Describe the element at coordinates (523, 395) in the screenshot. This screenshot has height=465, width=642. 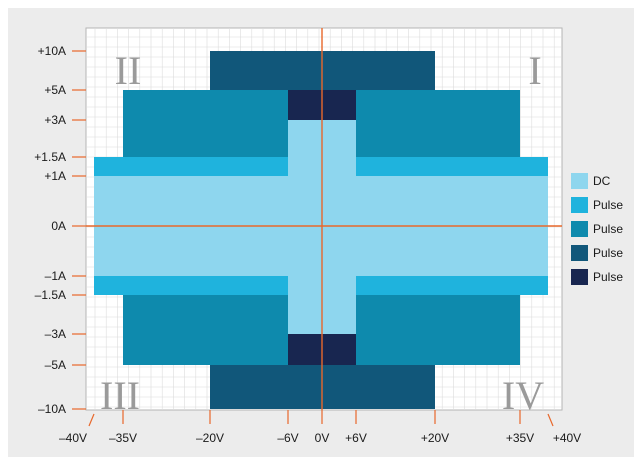
I see `quadrant-label-iv: IV` at that location.